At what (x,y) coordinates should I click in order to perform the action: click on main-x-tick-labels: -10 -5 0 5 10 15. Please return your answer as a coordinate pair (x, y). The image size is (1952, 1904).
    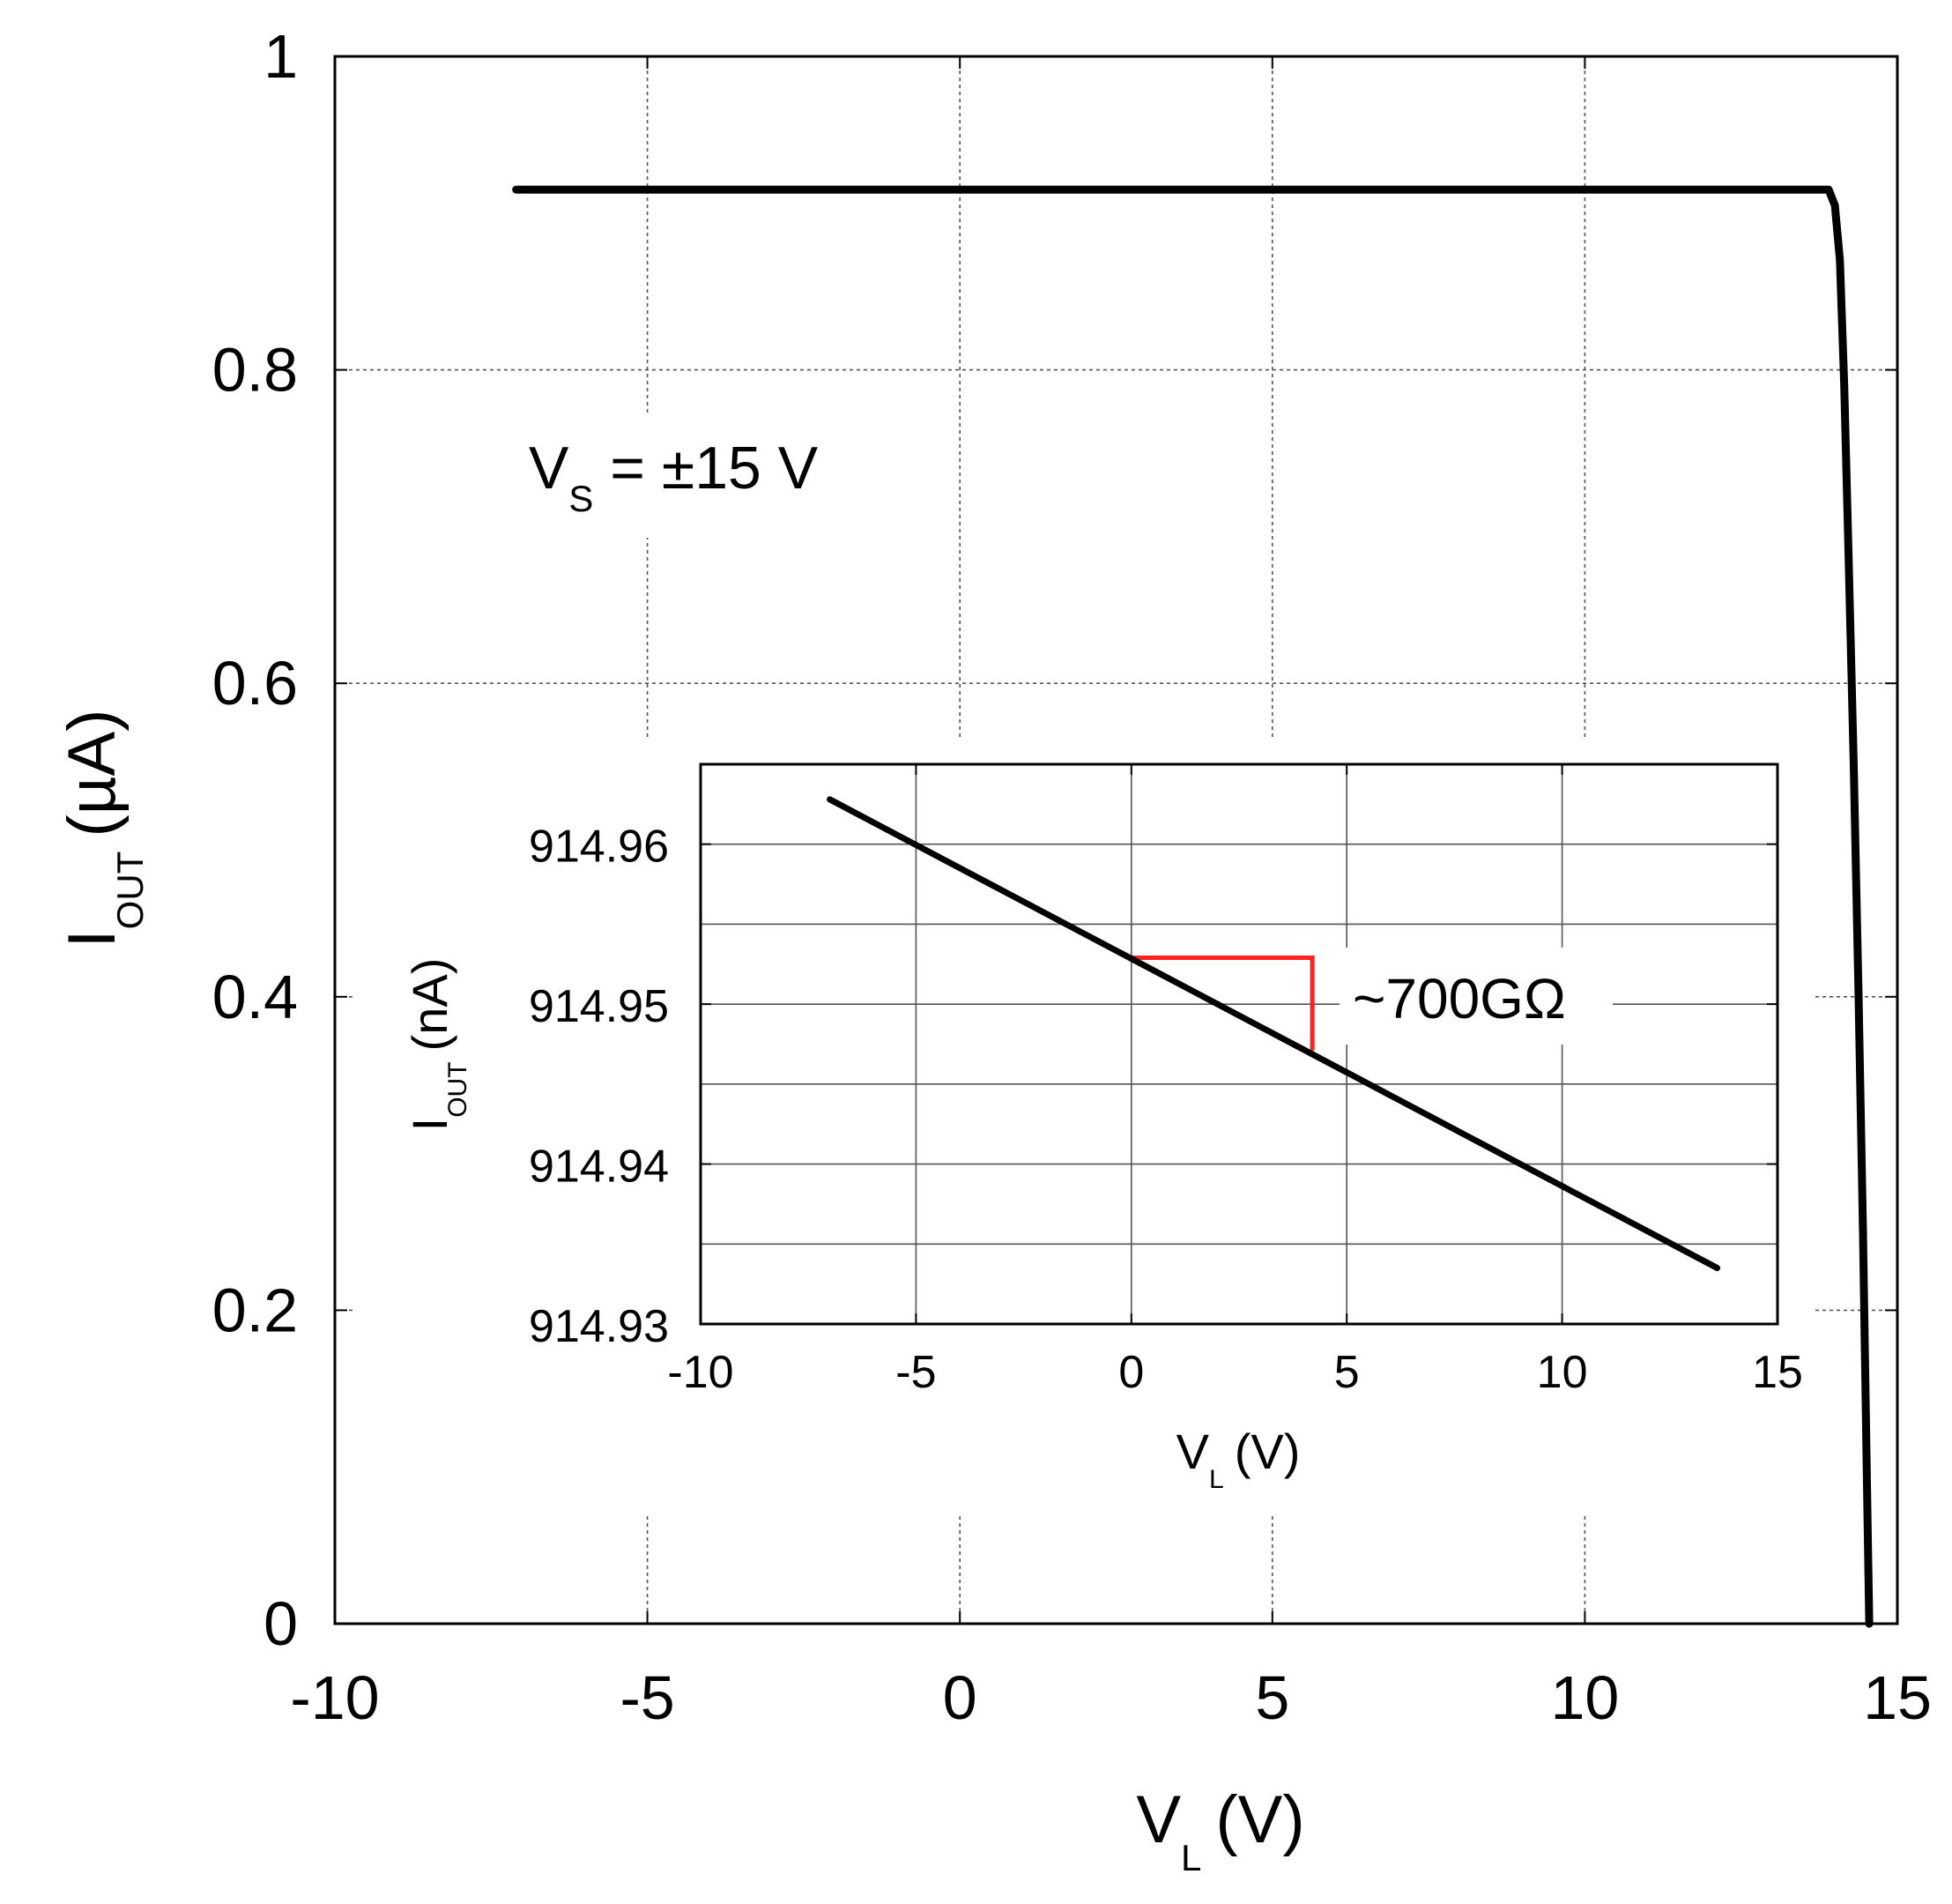
    Looking at the image, I should click on (1111, 1697).